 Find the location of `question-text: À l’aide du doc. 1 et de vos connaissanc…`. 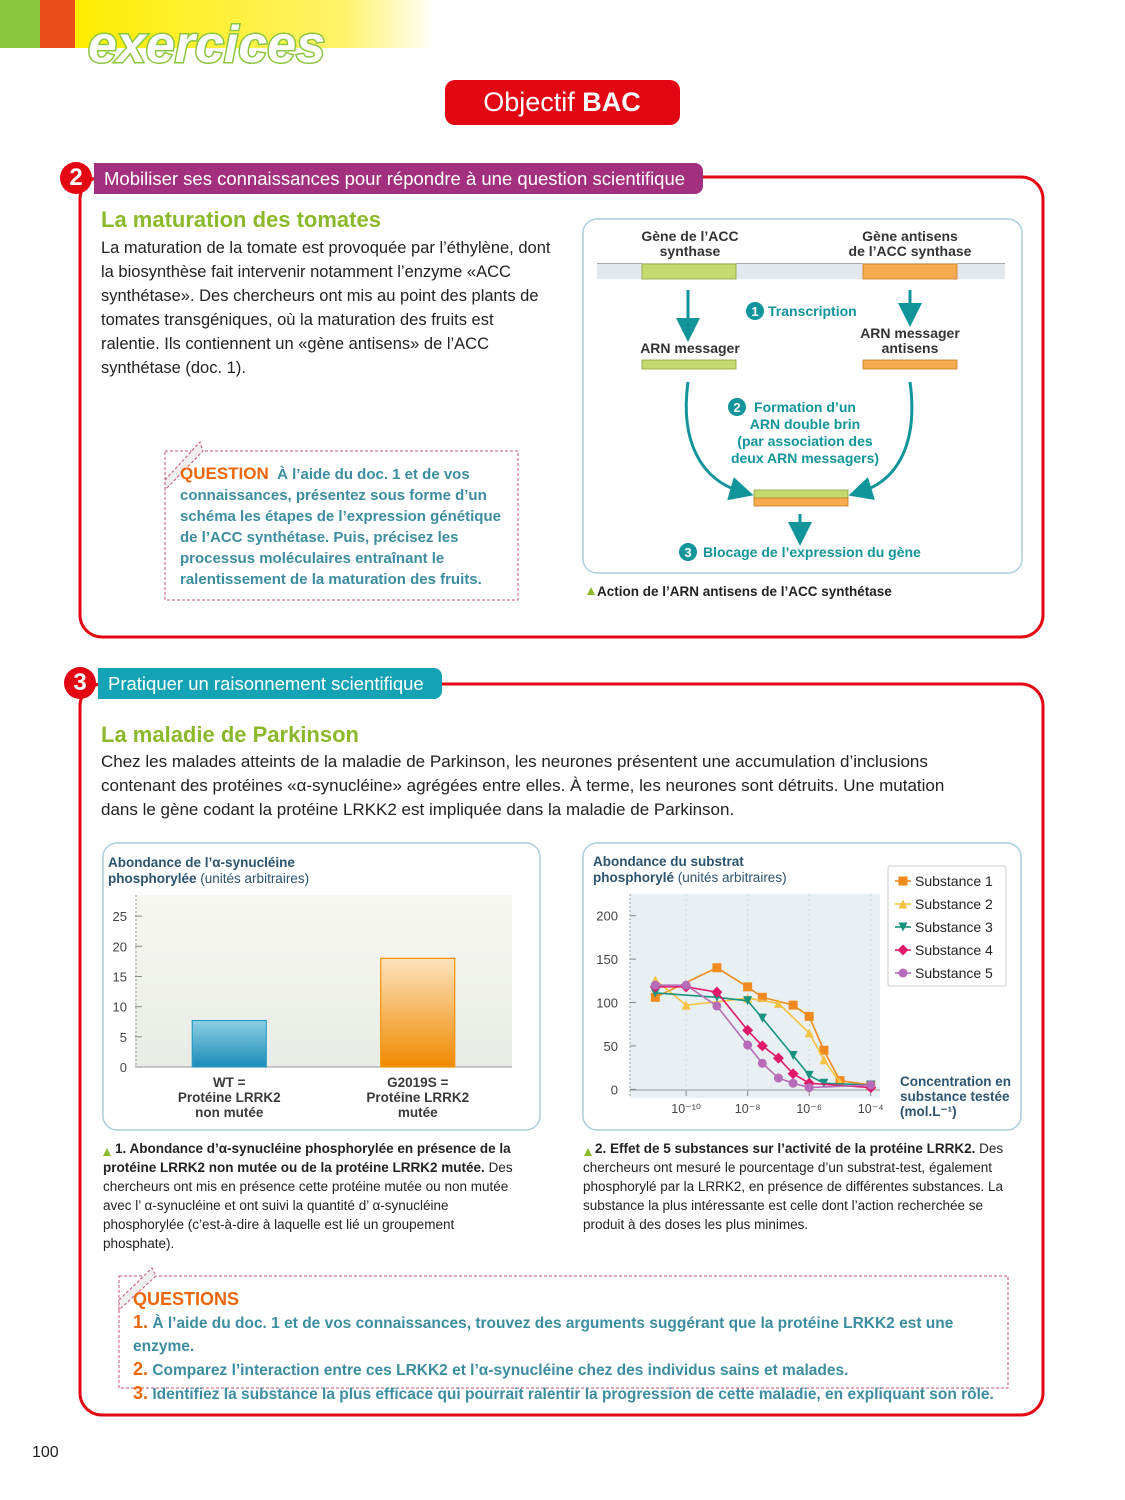

question-text: À l’aide du doc. 1 et de vos connaissanc… is located at coordinates (543, 1335).